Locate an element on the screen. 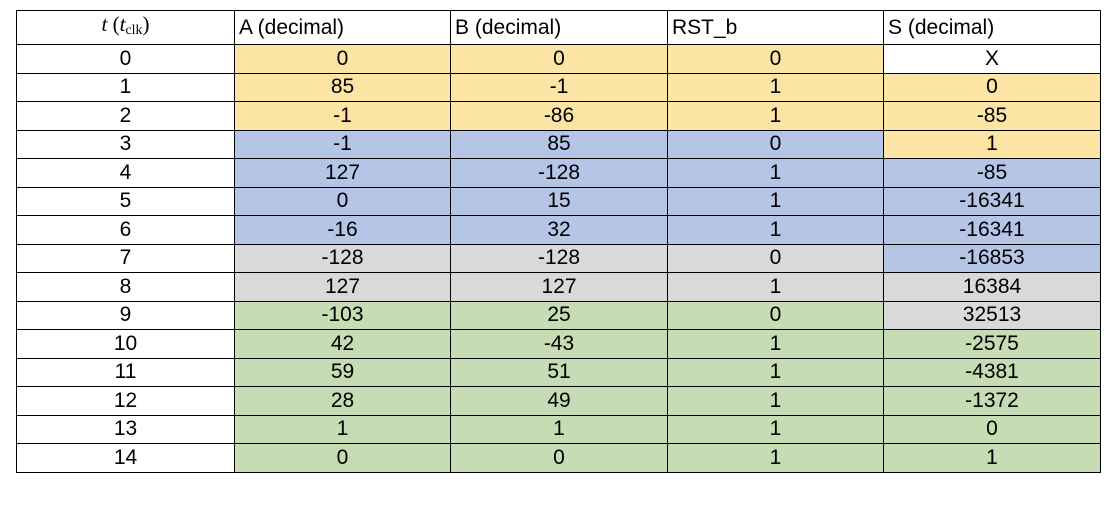 The image size is (1114, 512). cell-time: 11 is located at coordinates (125, 372).